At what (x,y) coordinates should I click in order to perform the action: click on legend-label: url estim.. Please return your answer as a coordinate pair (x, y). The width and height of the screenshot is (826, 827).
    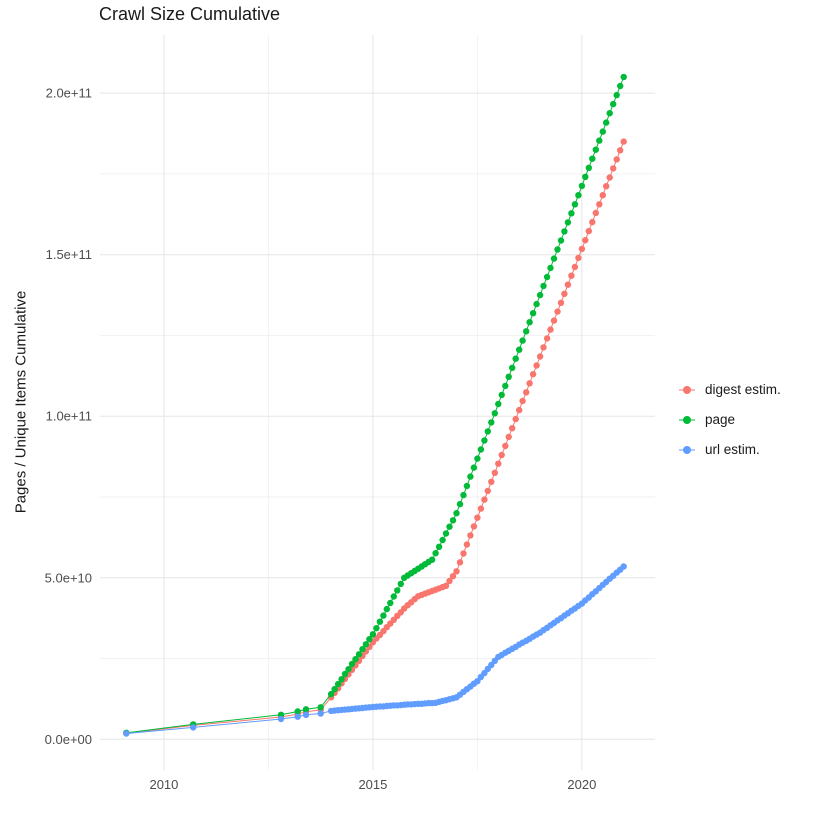
    Looking at the image, I should click on (732, 449).